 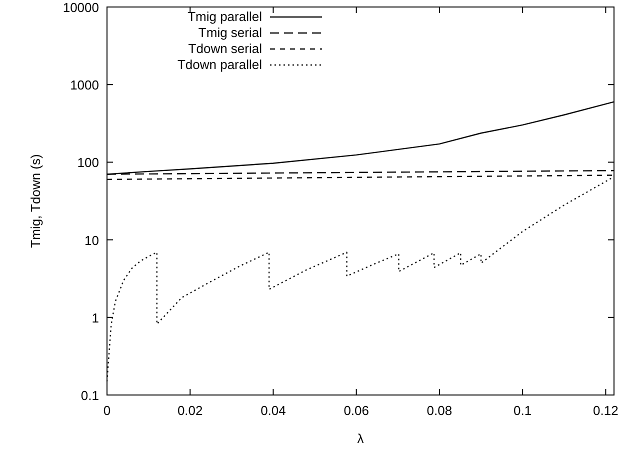 I want to click on x-tick-label: 0.08, so click(x=439, y=410).